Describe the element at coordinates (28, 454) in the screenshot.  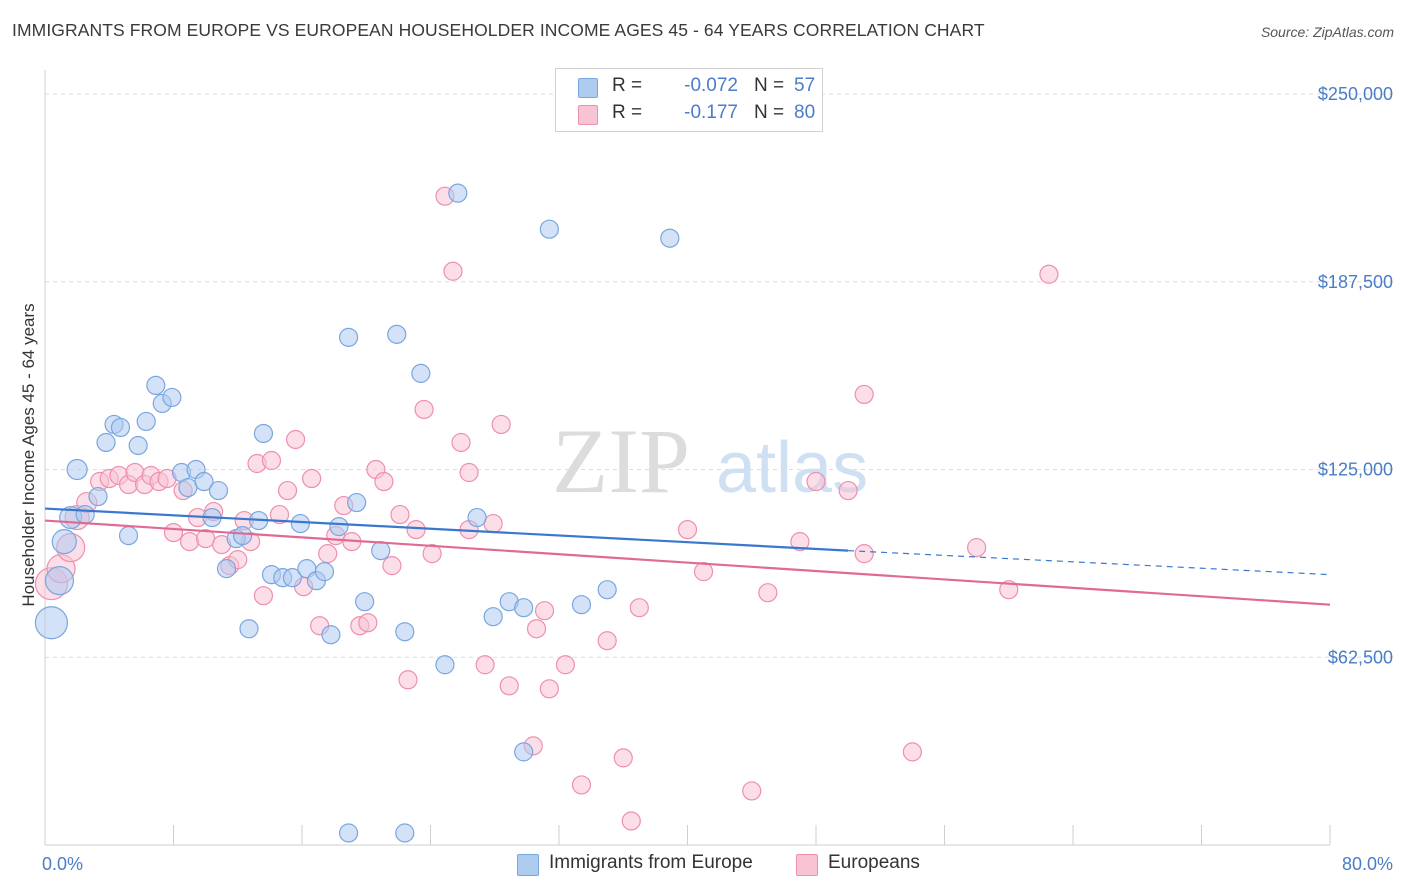
I see `y-axis-title: Householder Income Ages 45 - 64 years` at that location.